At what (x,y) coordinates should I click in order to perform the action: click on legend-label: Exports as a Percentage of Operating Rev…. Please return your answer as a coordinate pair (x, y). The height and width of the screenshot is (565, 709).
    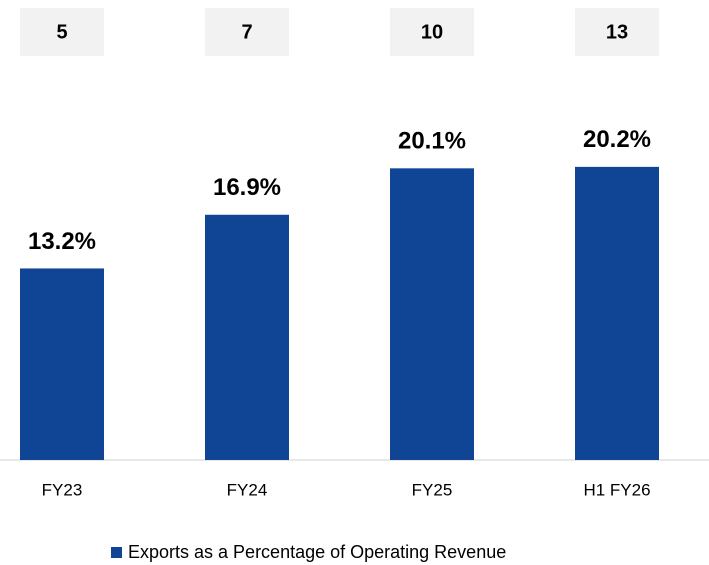
    Looking at the image, I should click on (317, 552).